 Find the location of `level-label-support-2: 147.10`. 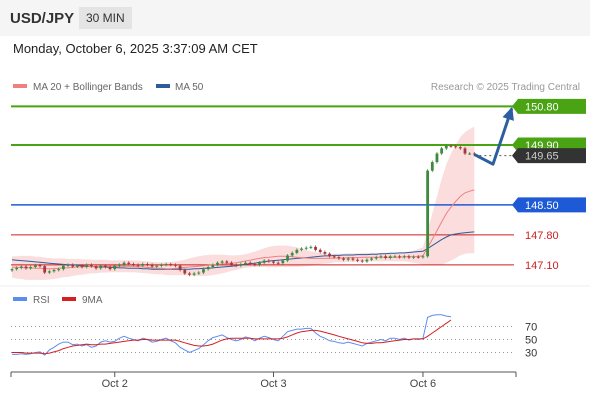

level-label-support-2: 147.10 is located at coordinates (542, 266).